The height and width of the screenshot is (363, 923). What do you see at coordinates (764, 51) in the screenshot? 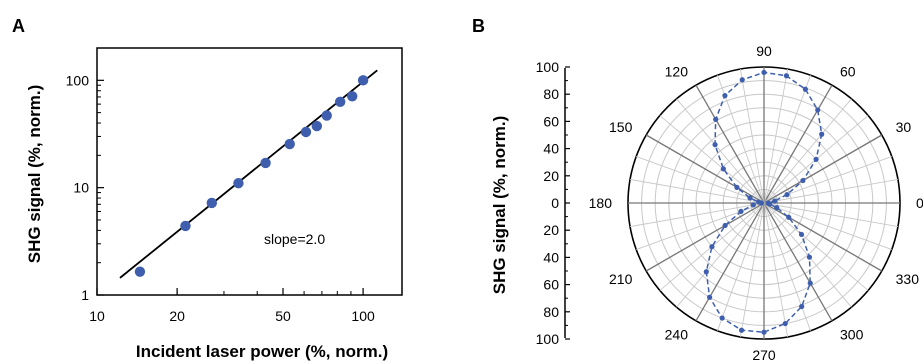
I see `angle-label: 90` at bounding box center [764, 51].